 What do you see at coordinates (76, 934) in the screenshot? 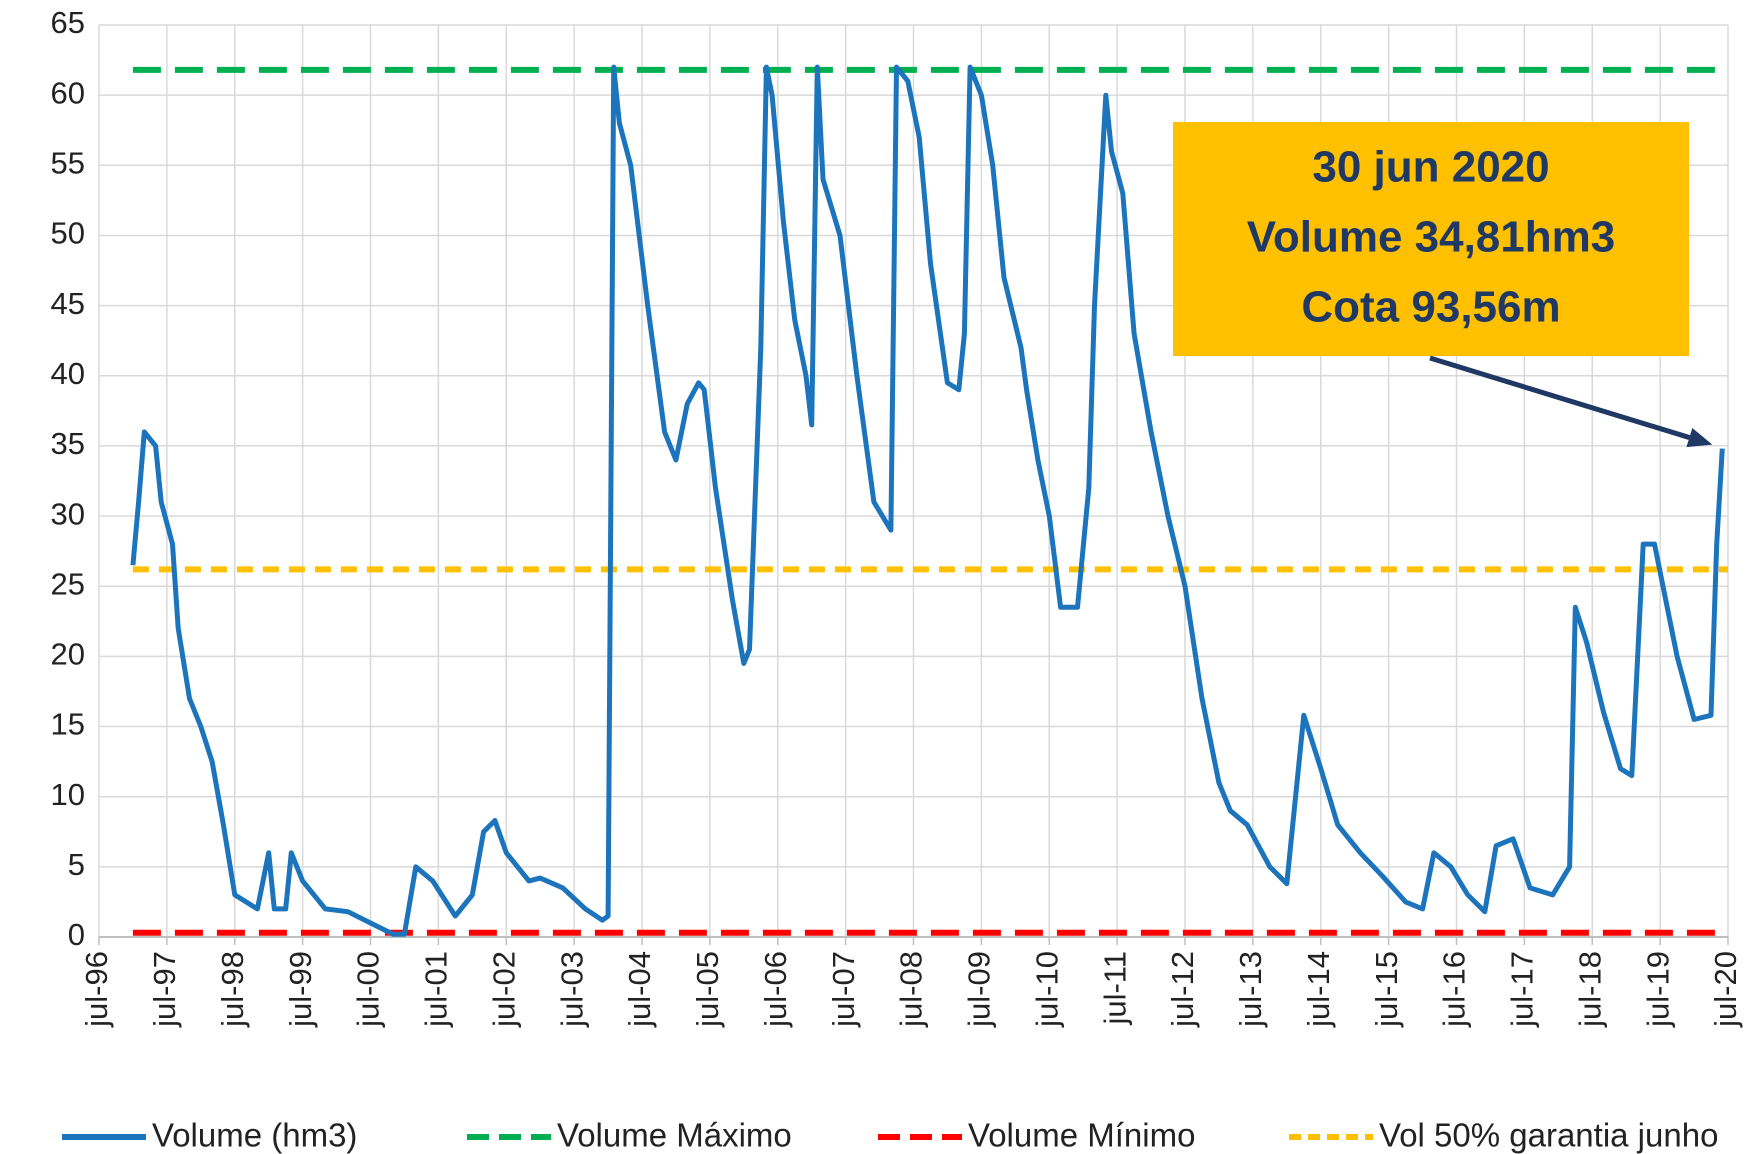
I see `y-tick-label: 0` at bounding box center [76, 934].